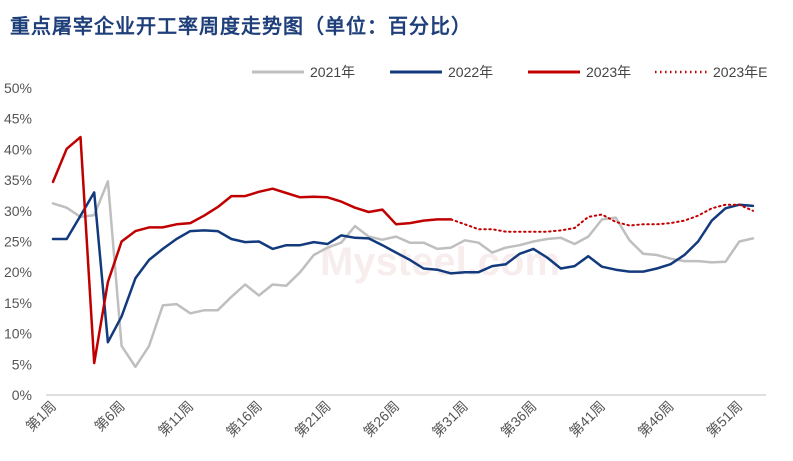 The height and width of the screenshot is (461, 793). Describe the element at coordinates (18, 211) in the screenshot. I see `y-tick-label: 30%` at that location.